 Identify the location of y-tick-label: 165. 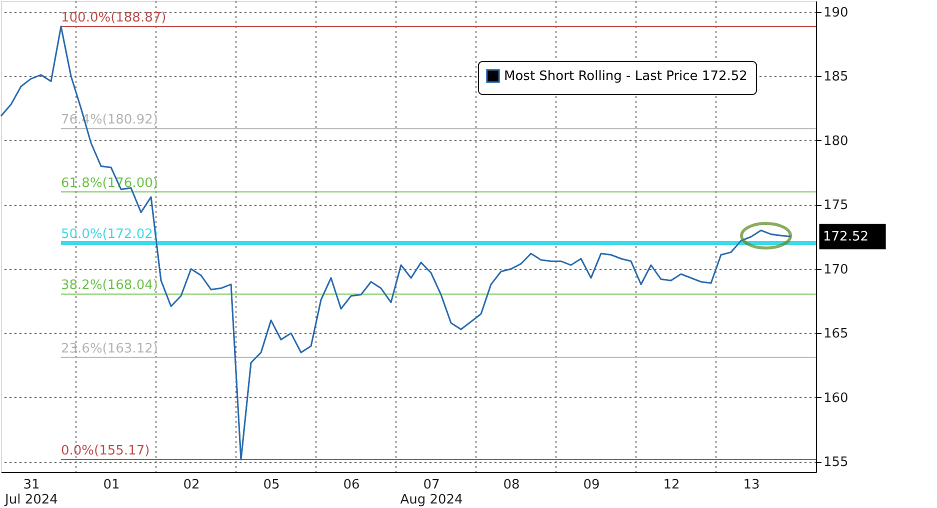
(836, 334).